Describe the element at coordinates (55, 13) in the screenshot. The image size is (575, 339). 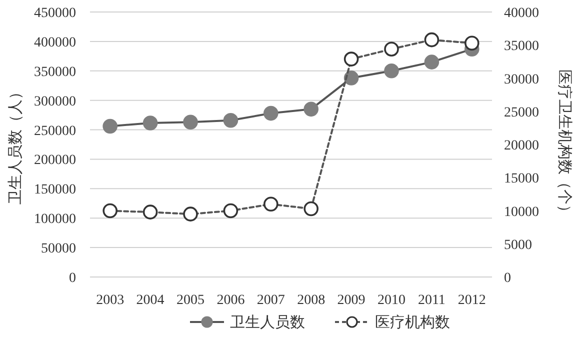
I see `y-tick-label: 450000` at that location.